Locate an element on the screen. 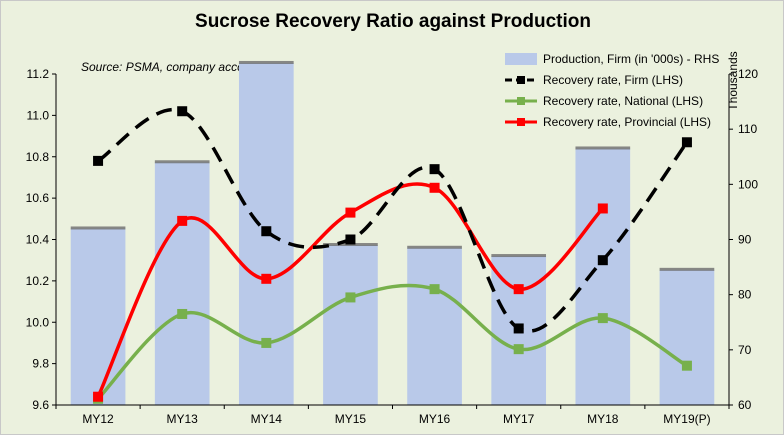  legend-label: Production, Firm (in '000s) - RHS is located at coordinates (631, 59).